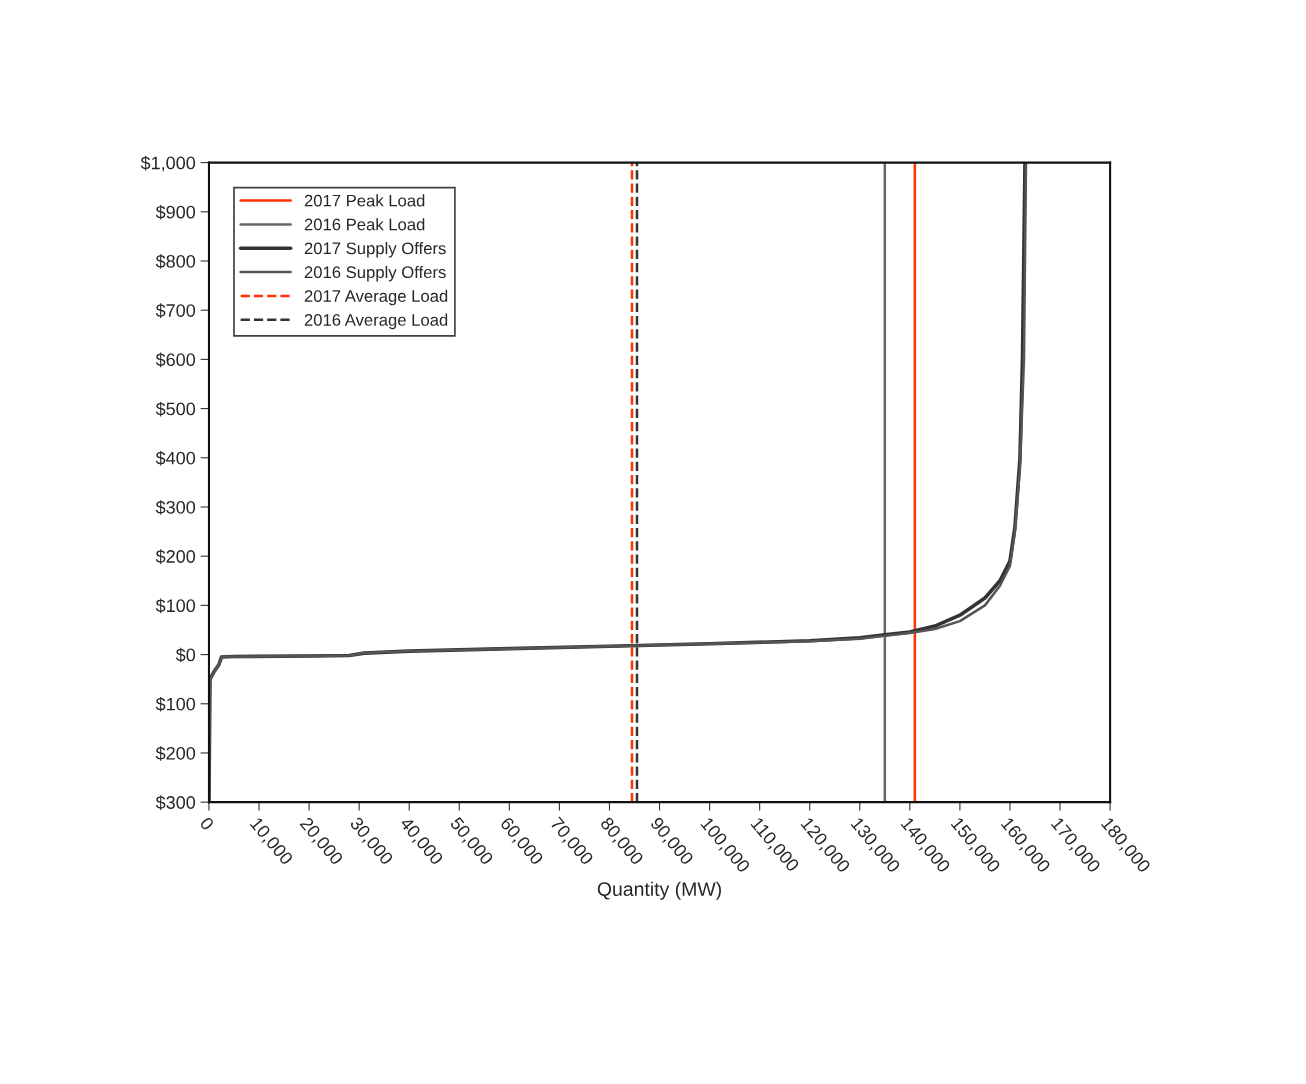 The width and height of the screenshot is (1306, 1084). Describe the element at coordinates (175, 360) in the screenshot. I see `y-tick-label: $600` at that location.